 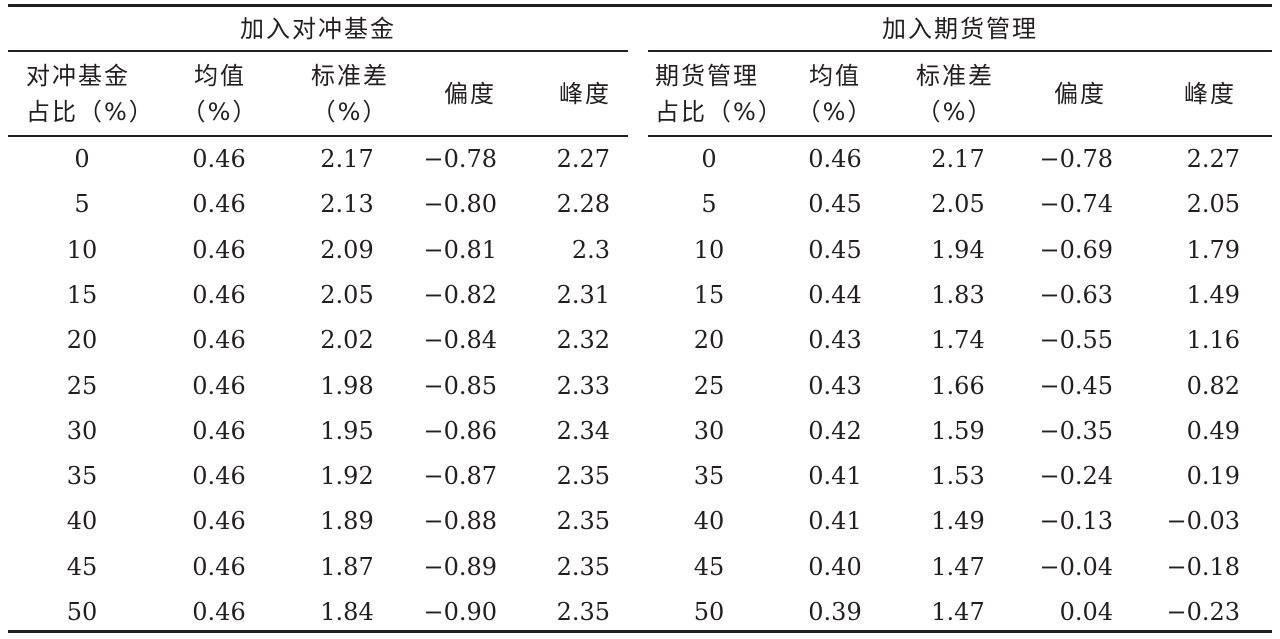 I want to click on header-rule-right, so click(x=960, y=136).